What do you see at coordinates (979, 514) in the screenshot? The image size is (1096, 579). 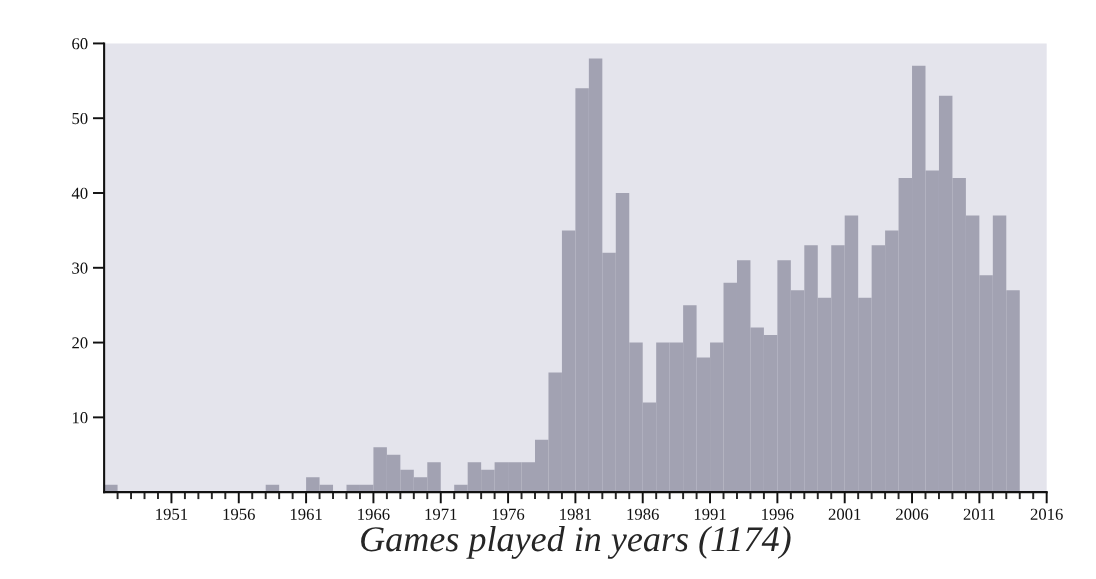 I see `x-tick-label: 2011` at bounding box center [979, 514].